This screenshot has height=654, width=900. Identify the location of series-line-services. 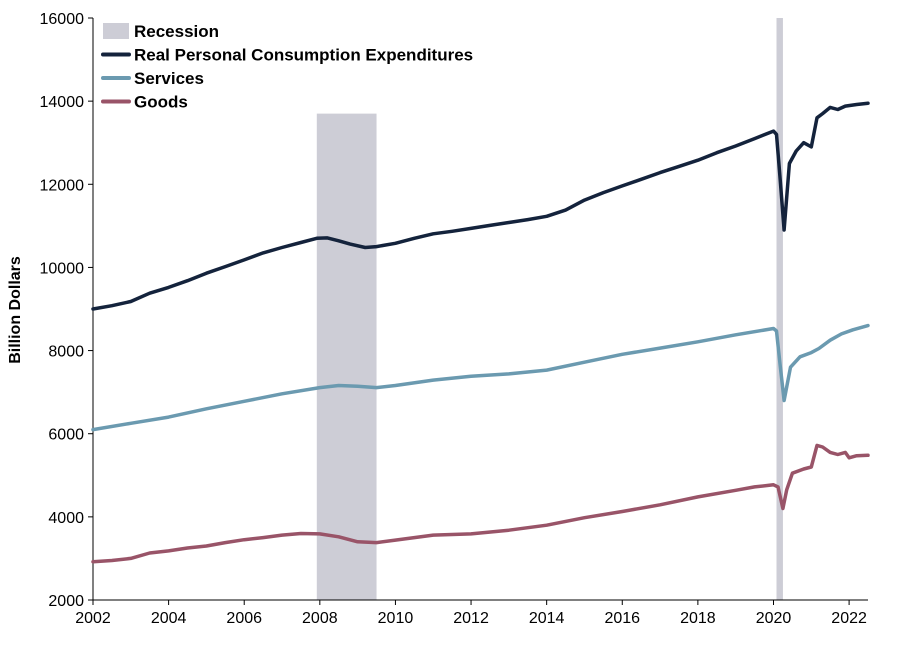
(480, 377).